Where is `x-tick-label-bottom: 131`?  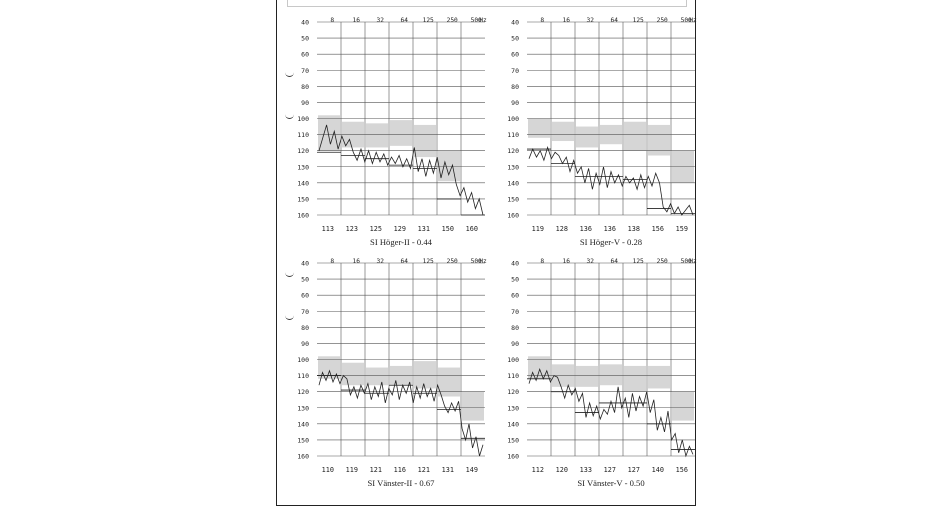 x-tick-label-bottom: 131 is located at coordinates (448, 470).